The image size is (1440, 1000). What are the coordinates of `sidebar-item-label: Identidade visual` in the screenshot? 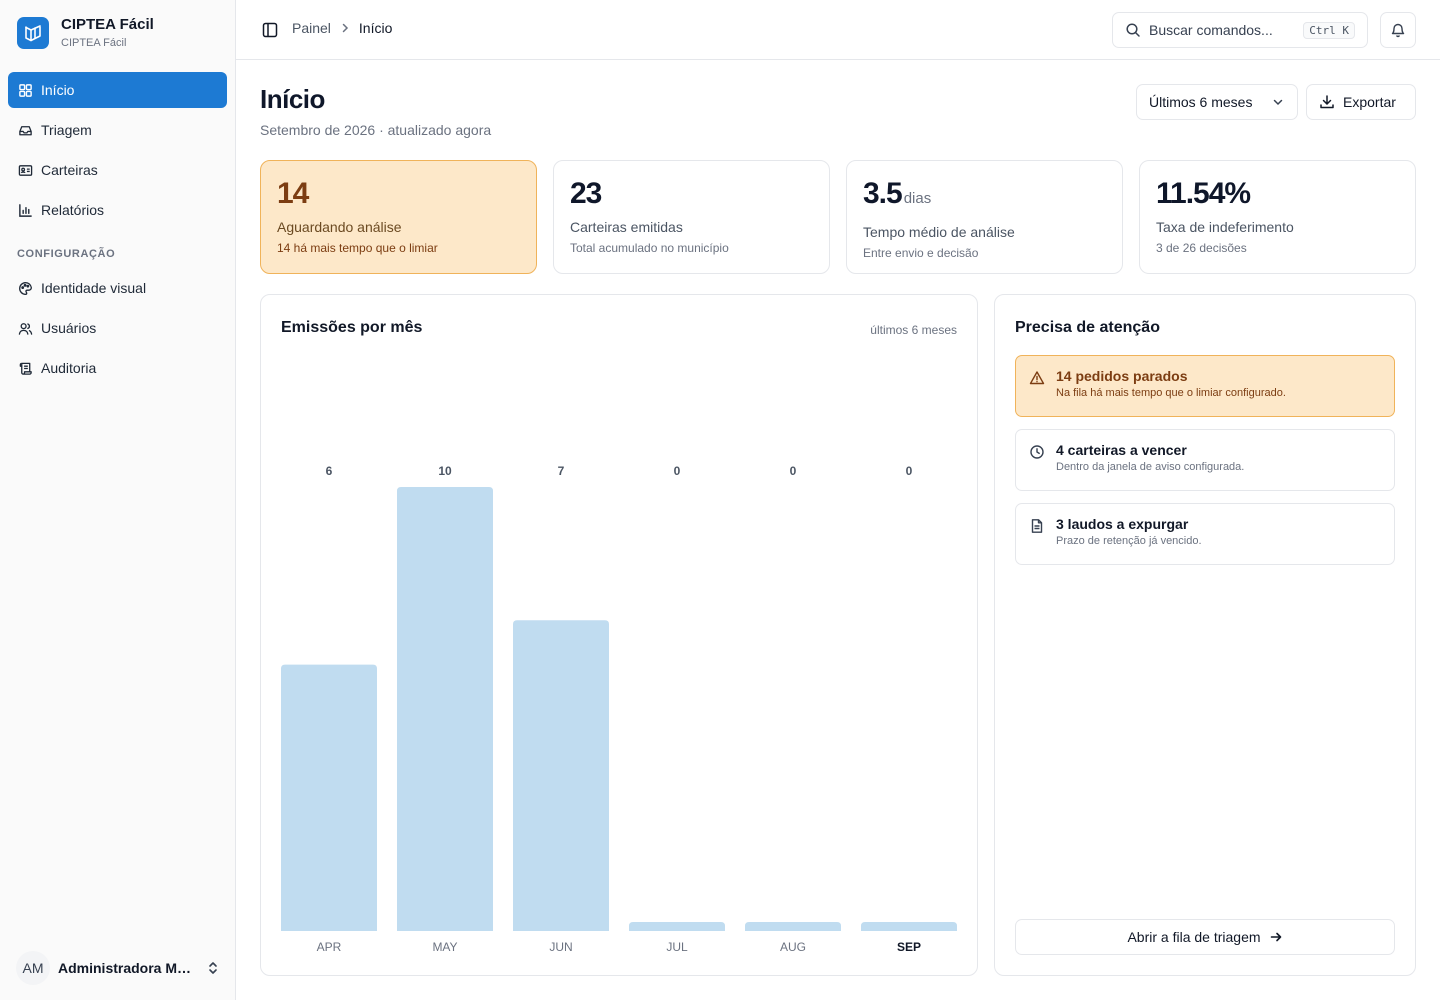 It's located at (94, 288).